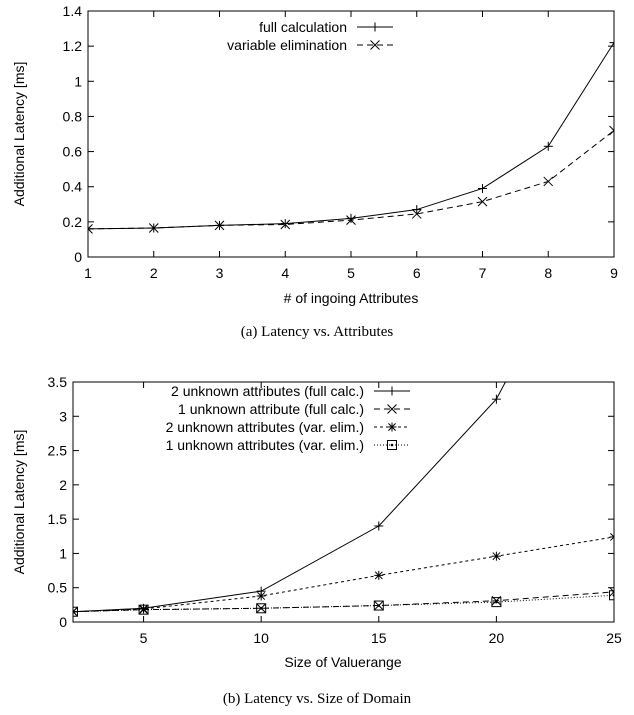 The height and width of the screenshot is (715, 634). Describe the element at coordinates (548, 273) in the screenshot. I see `x-tick-label: 8` at that location.